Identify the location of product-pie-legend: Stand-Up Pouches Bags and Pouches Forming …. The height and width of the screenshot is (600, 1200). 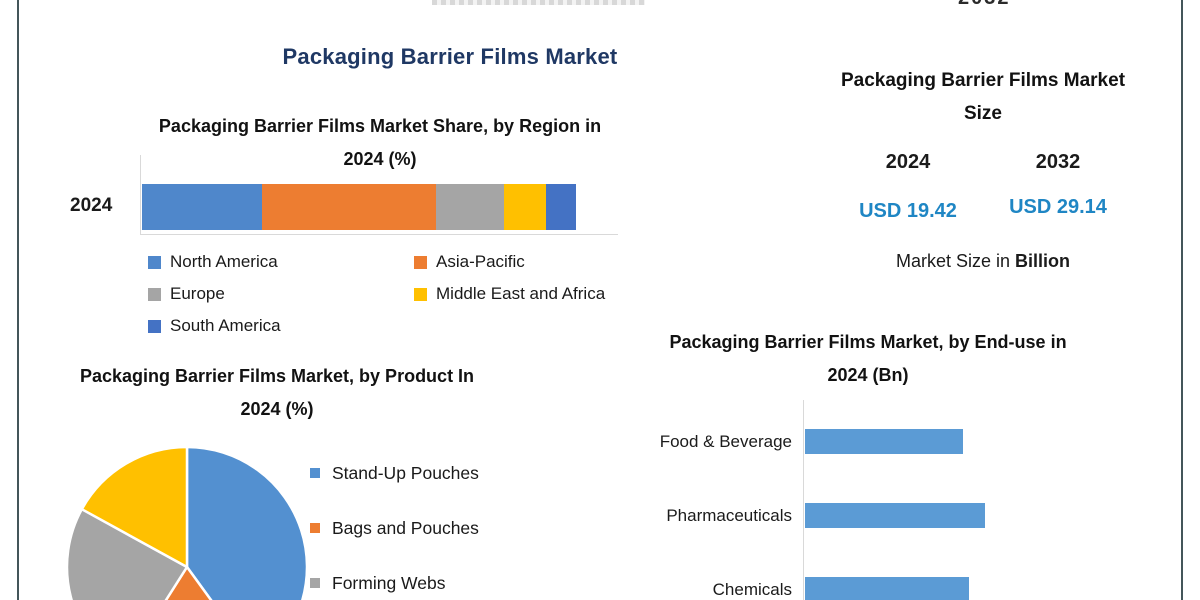
(394, 528).